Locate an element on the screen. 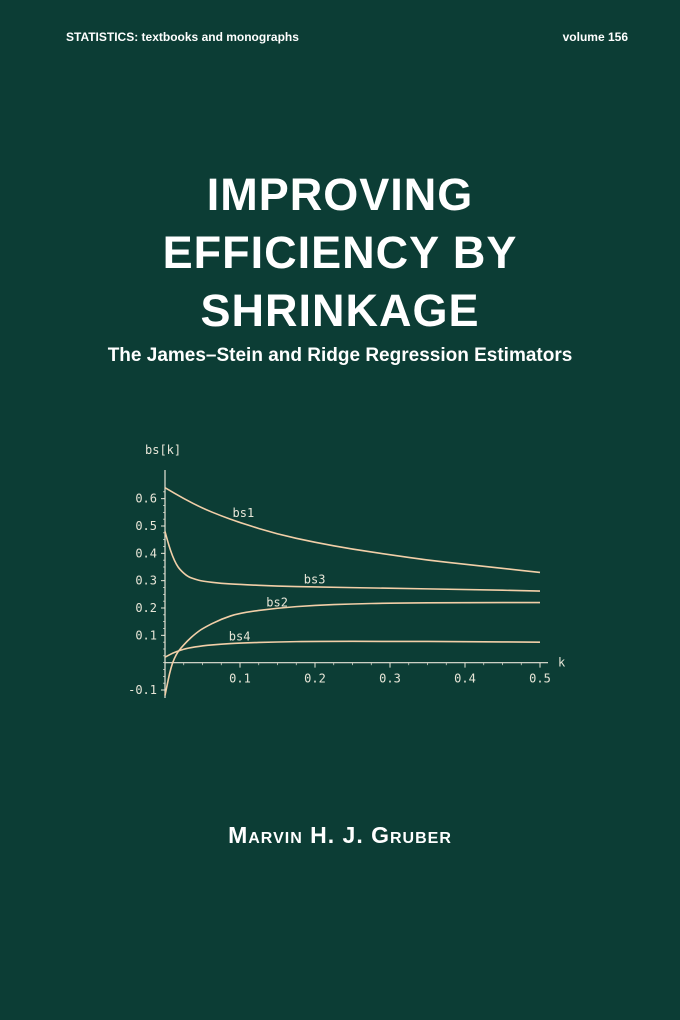 This screenshot has height=1020, width=680. author-text: Marvin H. J. Gruber is located at coordinates (340, 835).